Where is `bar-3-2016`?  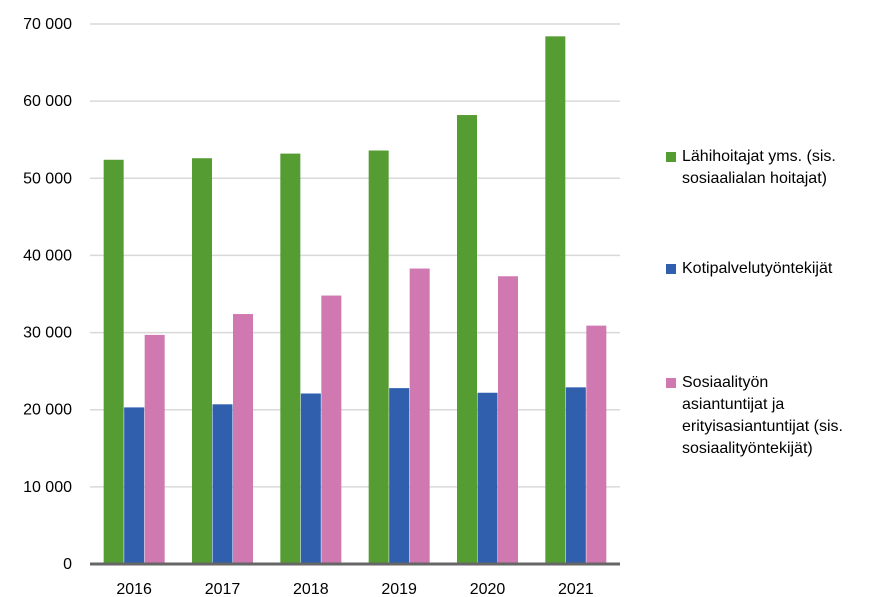 bar-3-2016 is located at coordinates (154, 449).